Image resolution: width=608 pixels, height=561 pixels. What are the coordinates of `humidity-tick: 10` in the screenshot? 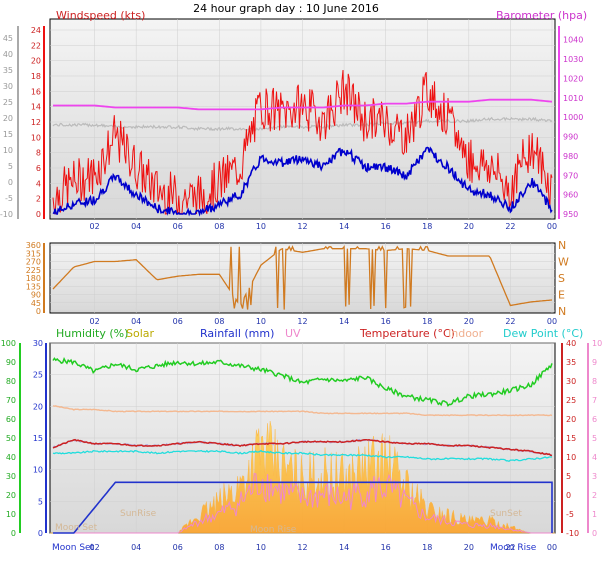 It's located at (11, 514).